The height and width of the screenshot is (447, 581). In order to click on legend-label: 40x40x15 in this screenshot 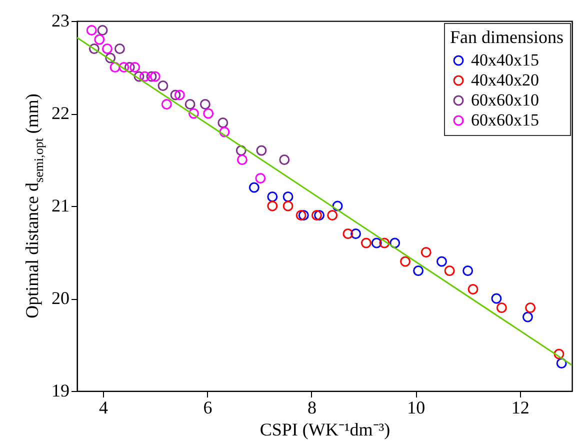, I will do `click(505, 60)`.